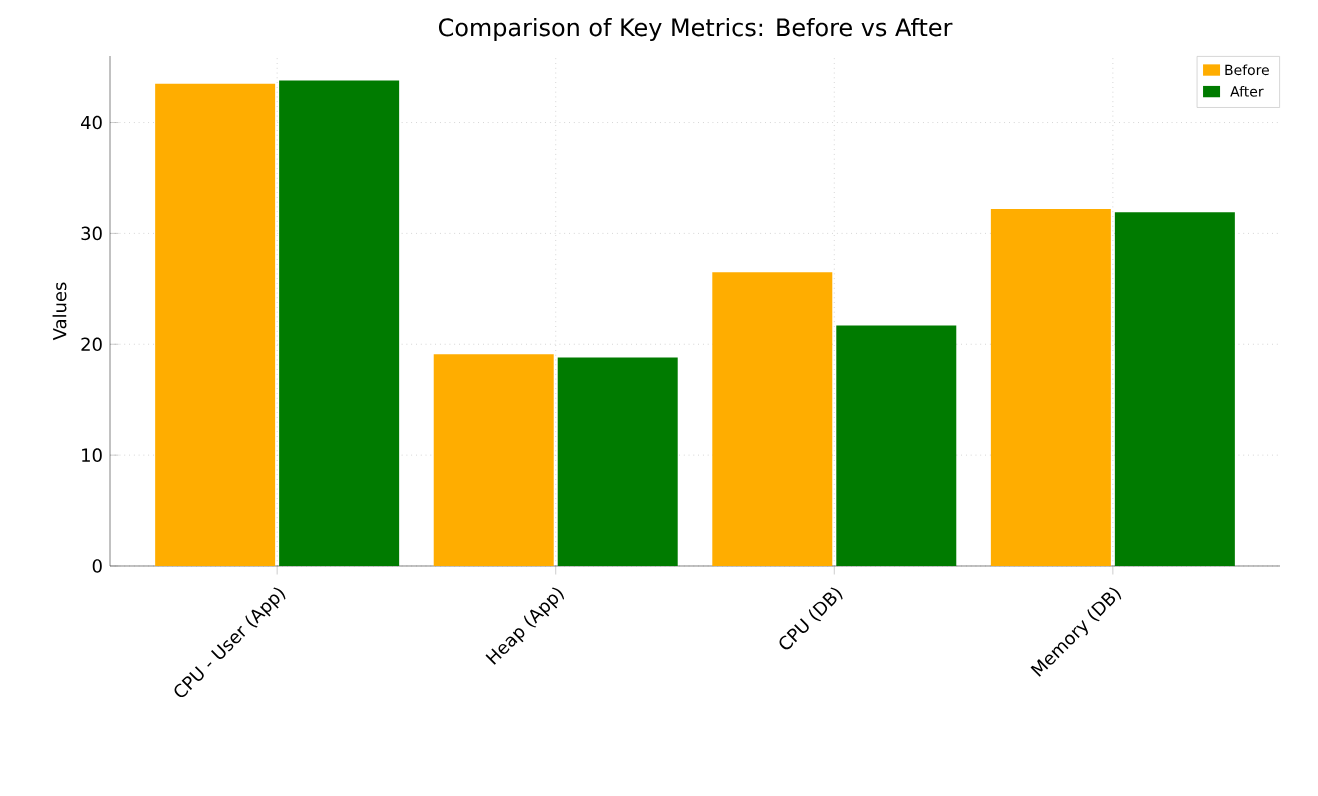 The height and width of the screenshot is (796, 1318). I want to click on y-axis-title: Values, so click(59, 311).